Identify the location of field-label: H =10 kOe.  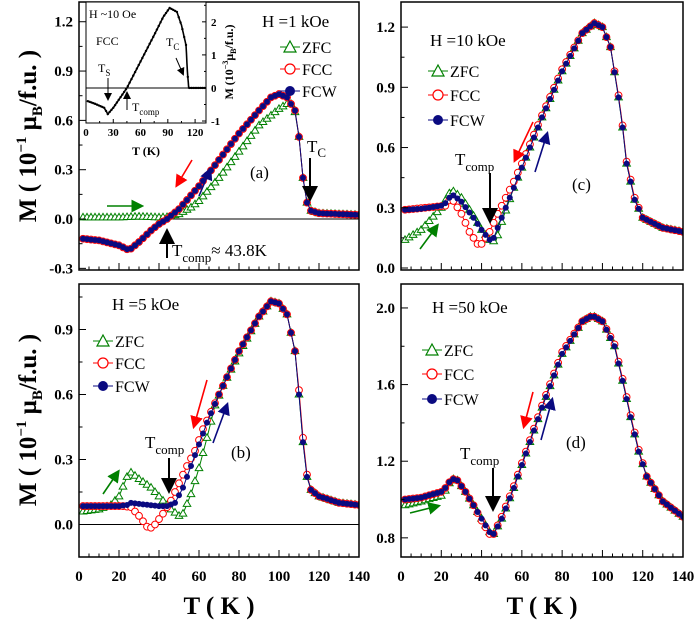
(468, 40).